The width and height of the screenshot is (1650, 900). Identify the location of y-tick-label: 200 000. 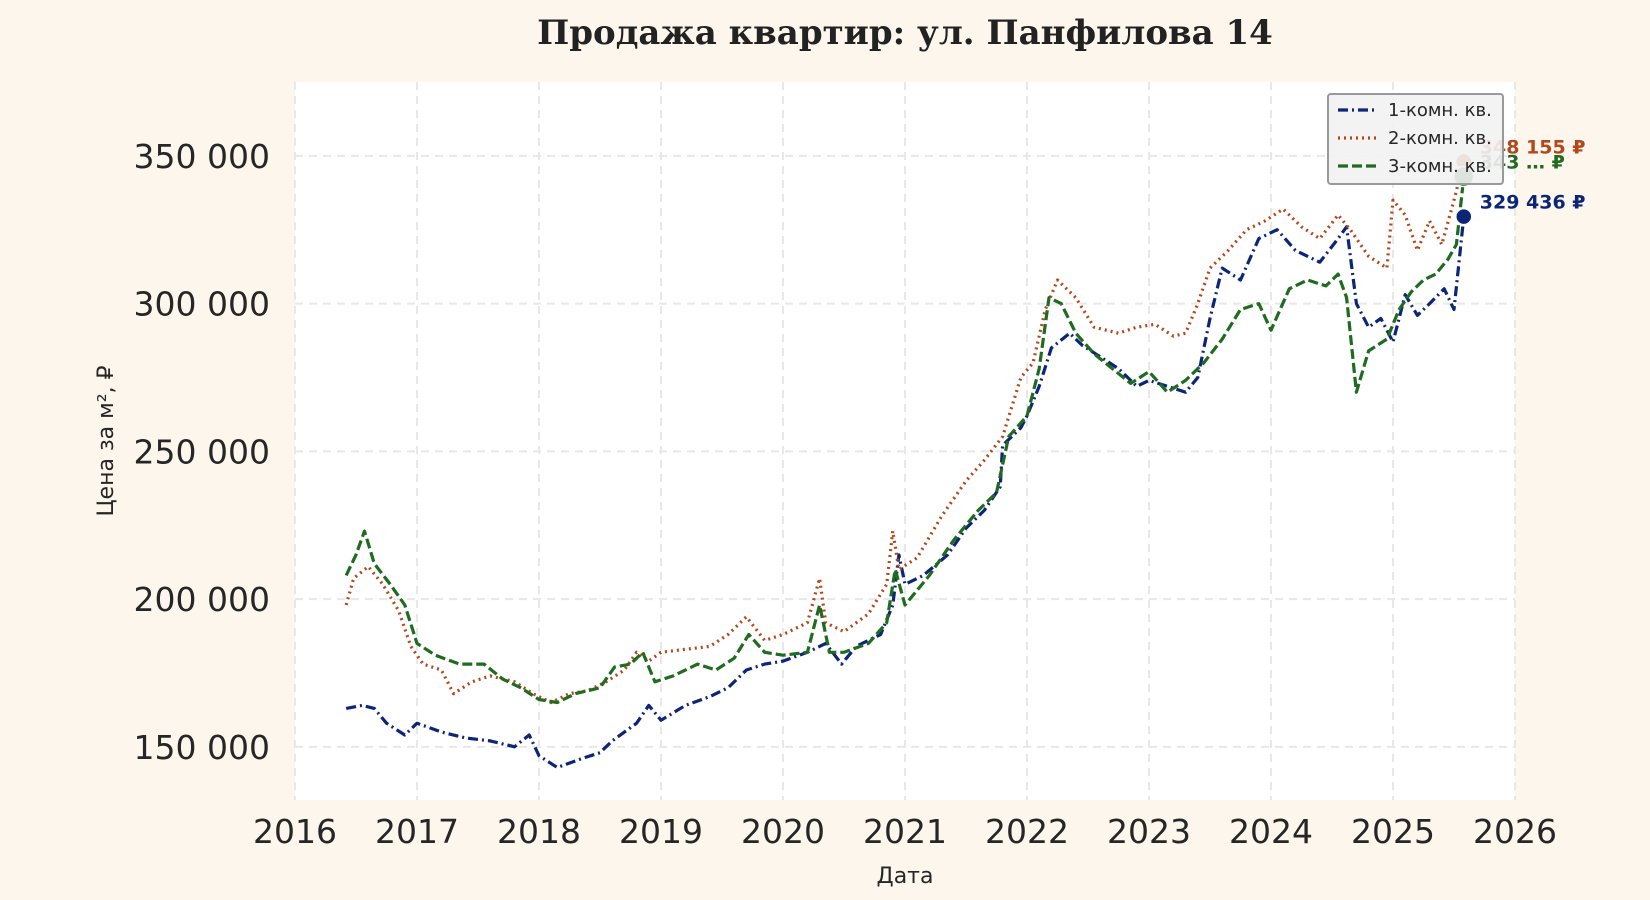
(202, 599).